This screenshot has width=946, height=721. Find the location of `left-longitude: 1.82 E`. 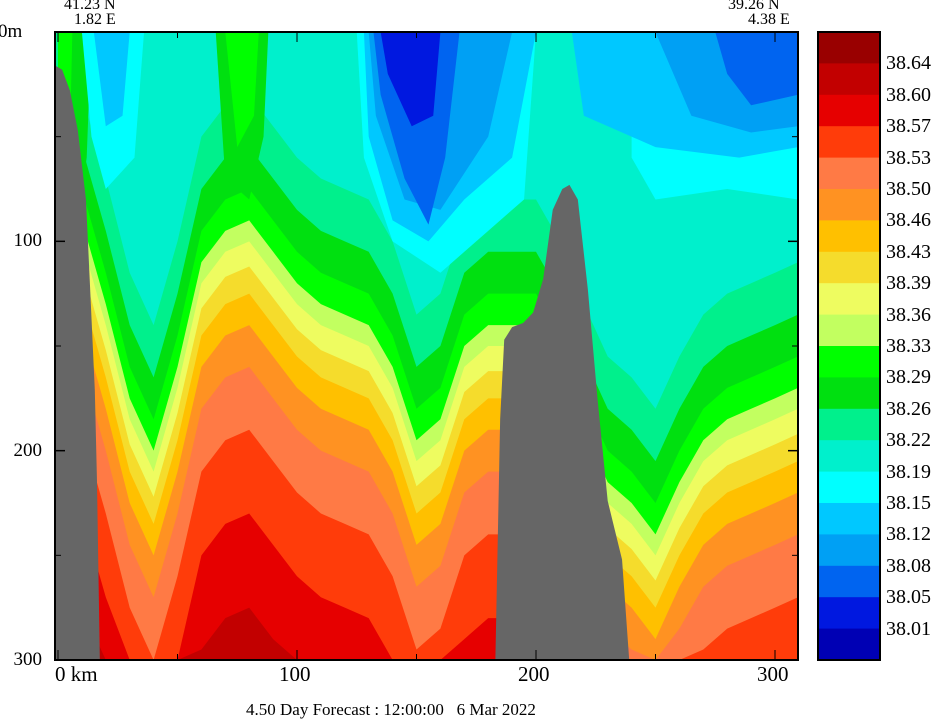

left-longitude: 1.82 E is located at coordinates (95, 19).